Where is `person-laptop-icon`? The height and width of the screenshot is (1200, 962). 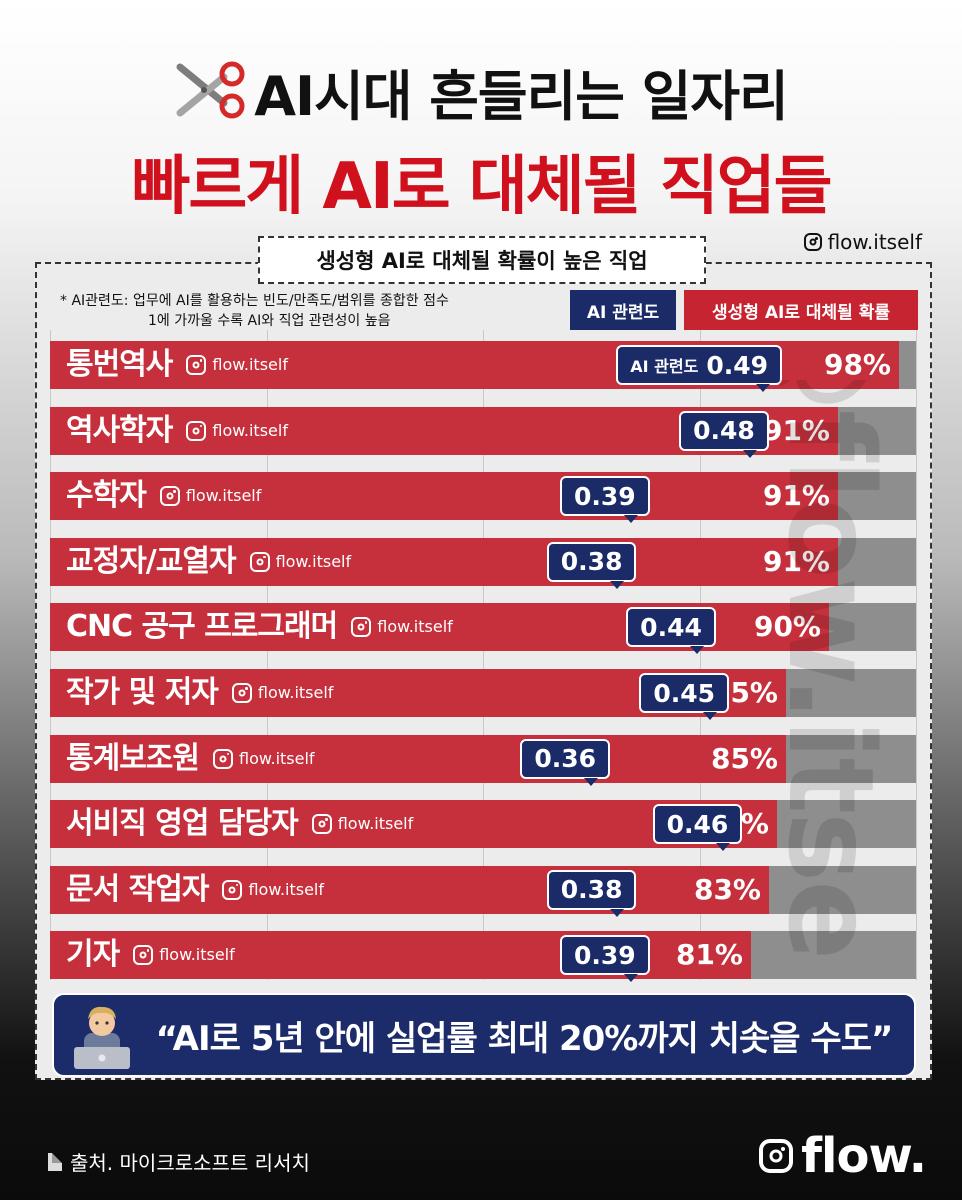 person-laptop-icon is located at coordinates (102, 1037).